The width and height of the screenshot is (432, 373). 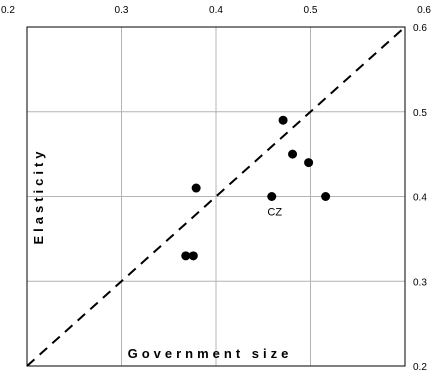 I want to click on annotations: CZ, so click(x=274, y=213).